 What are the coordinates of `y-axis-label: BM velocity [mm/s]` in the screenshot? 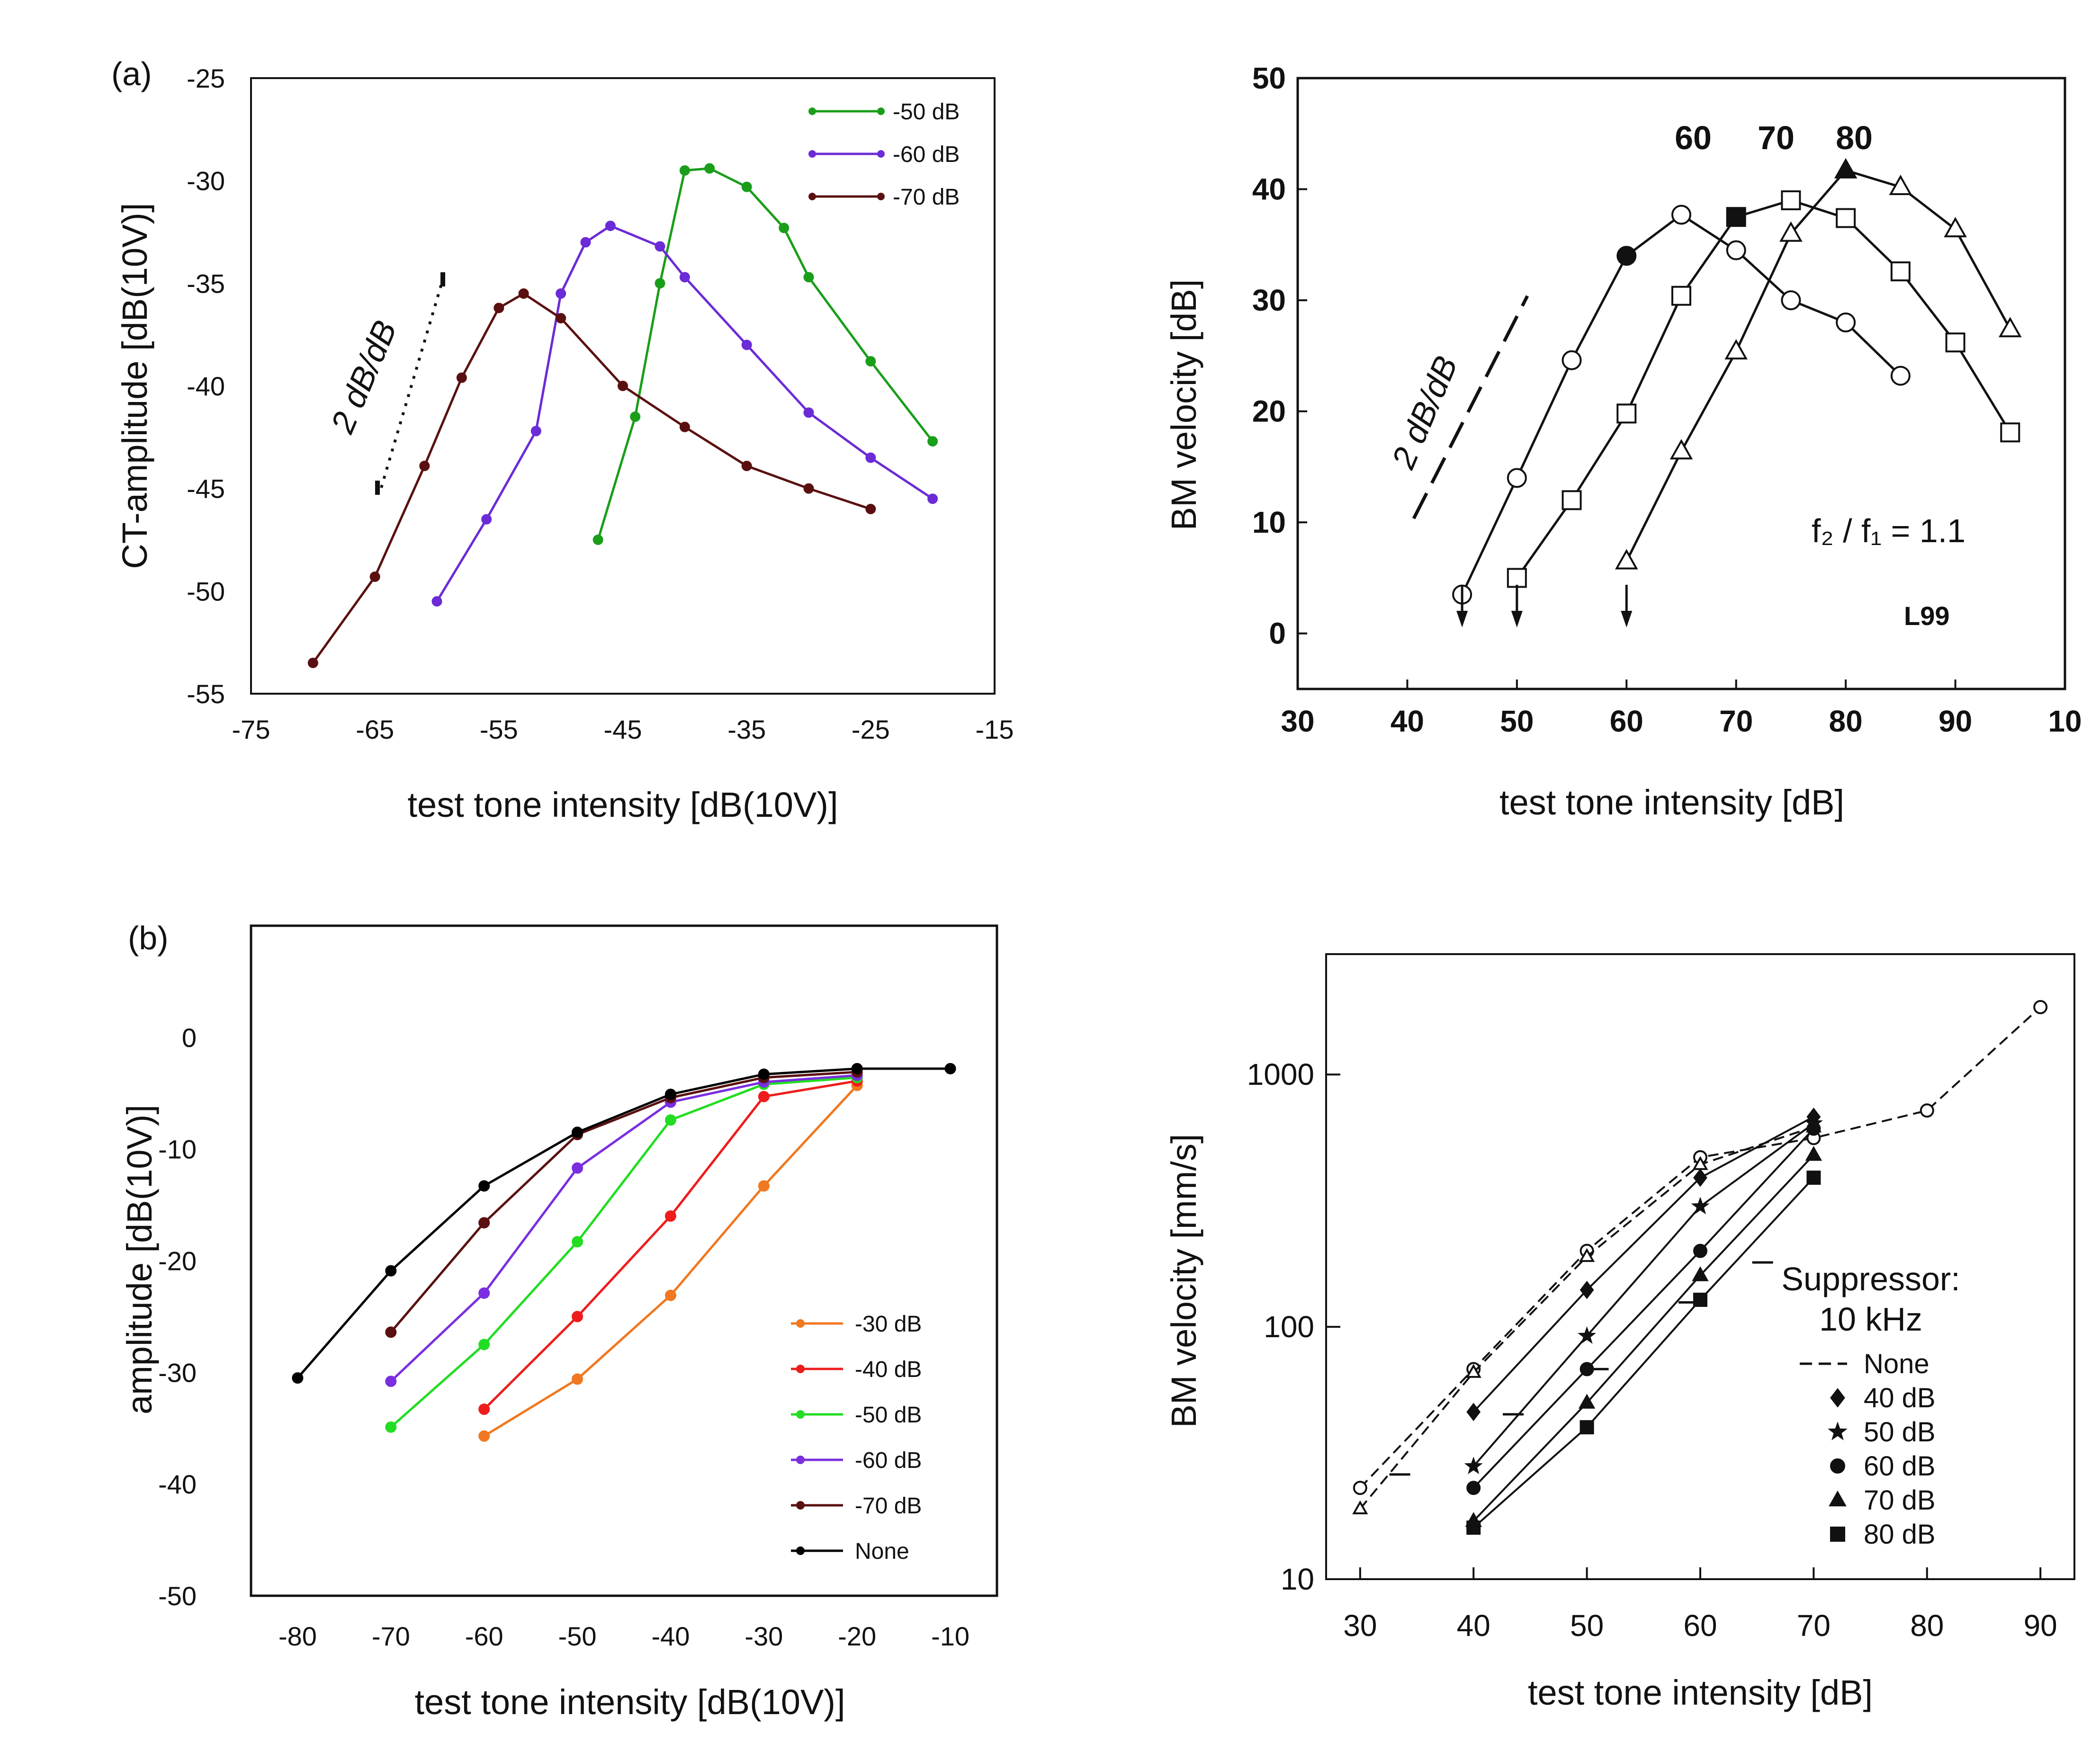 It's located at (1183, 1281).